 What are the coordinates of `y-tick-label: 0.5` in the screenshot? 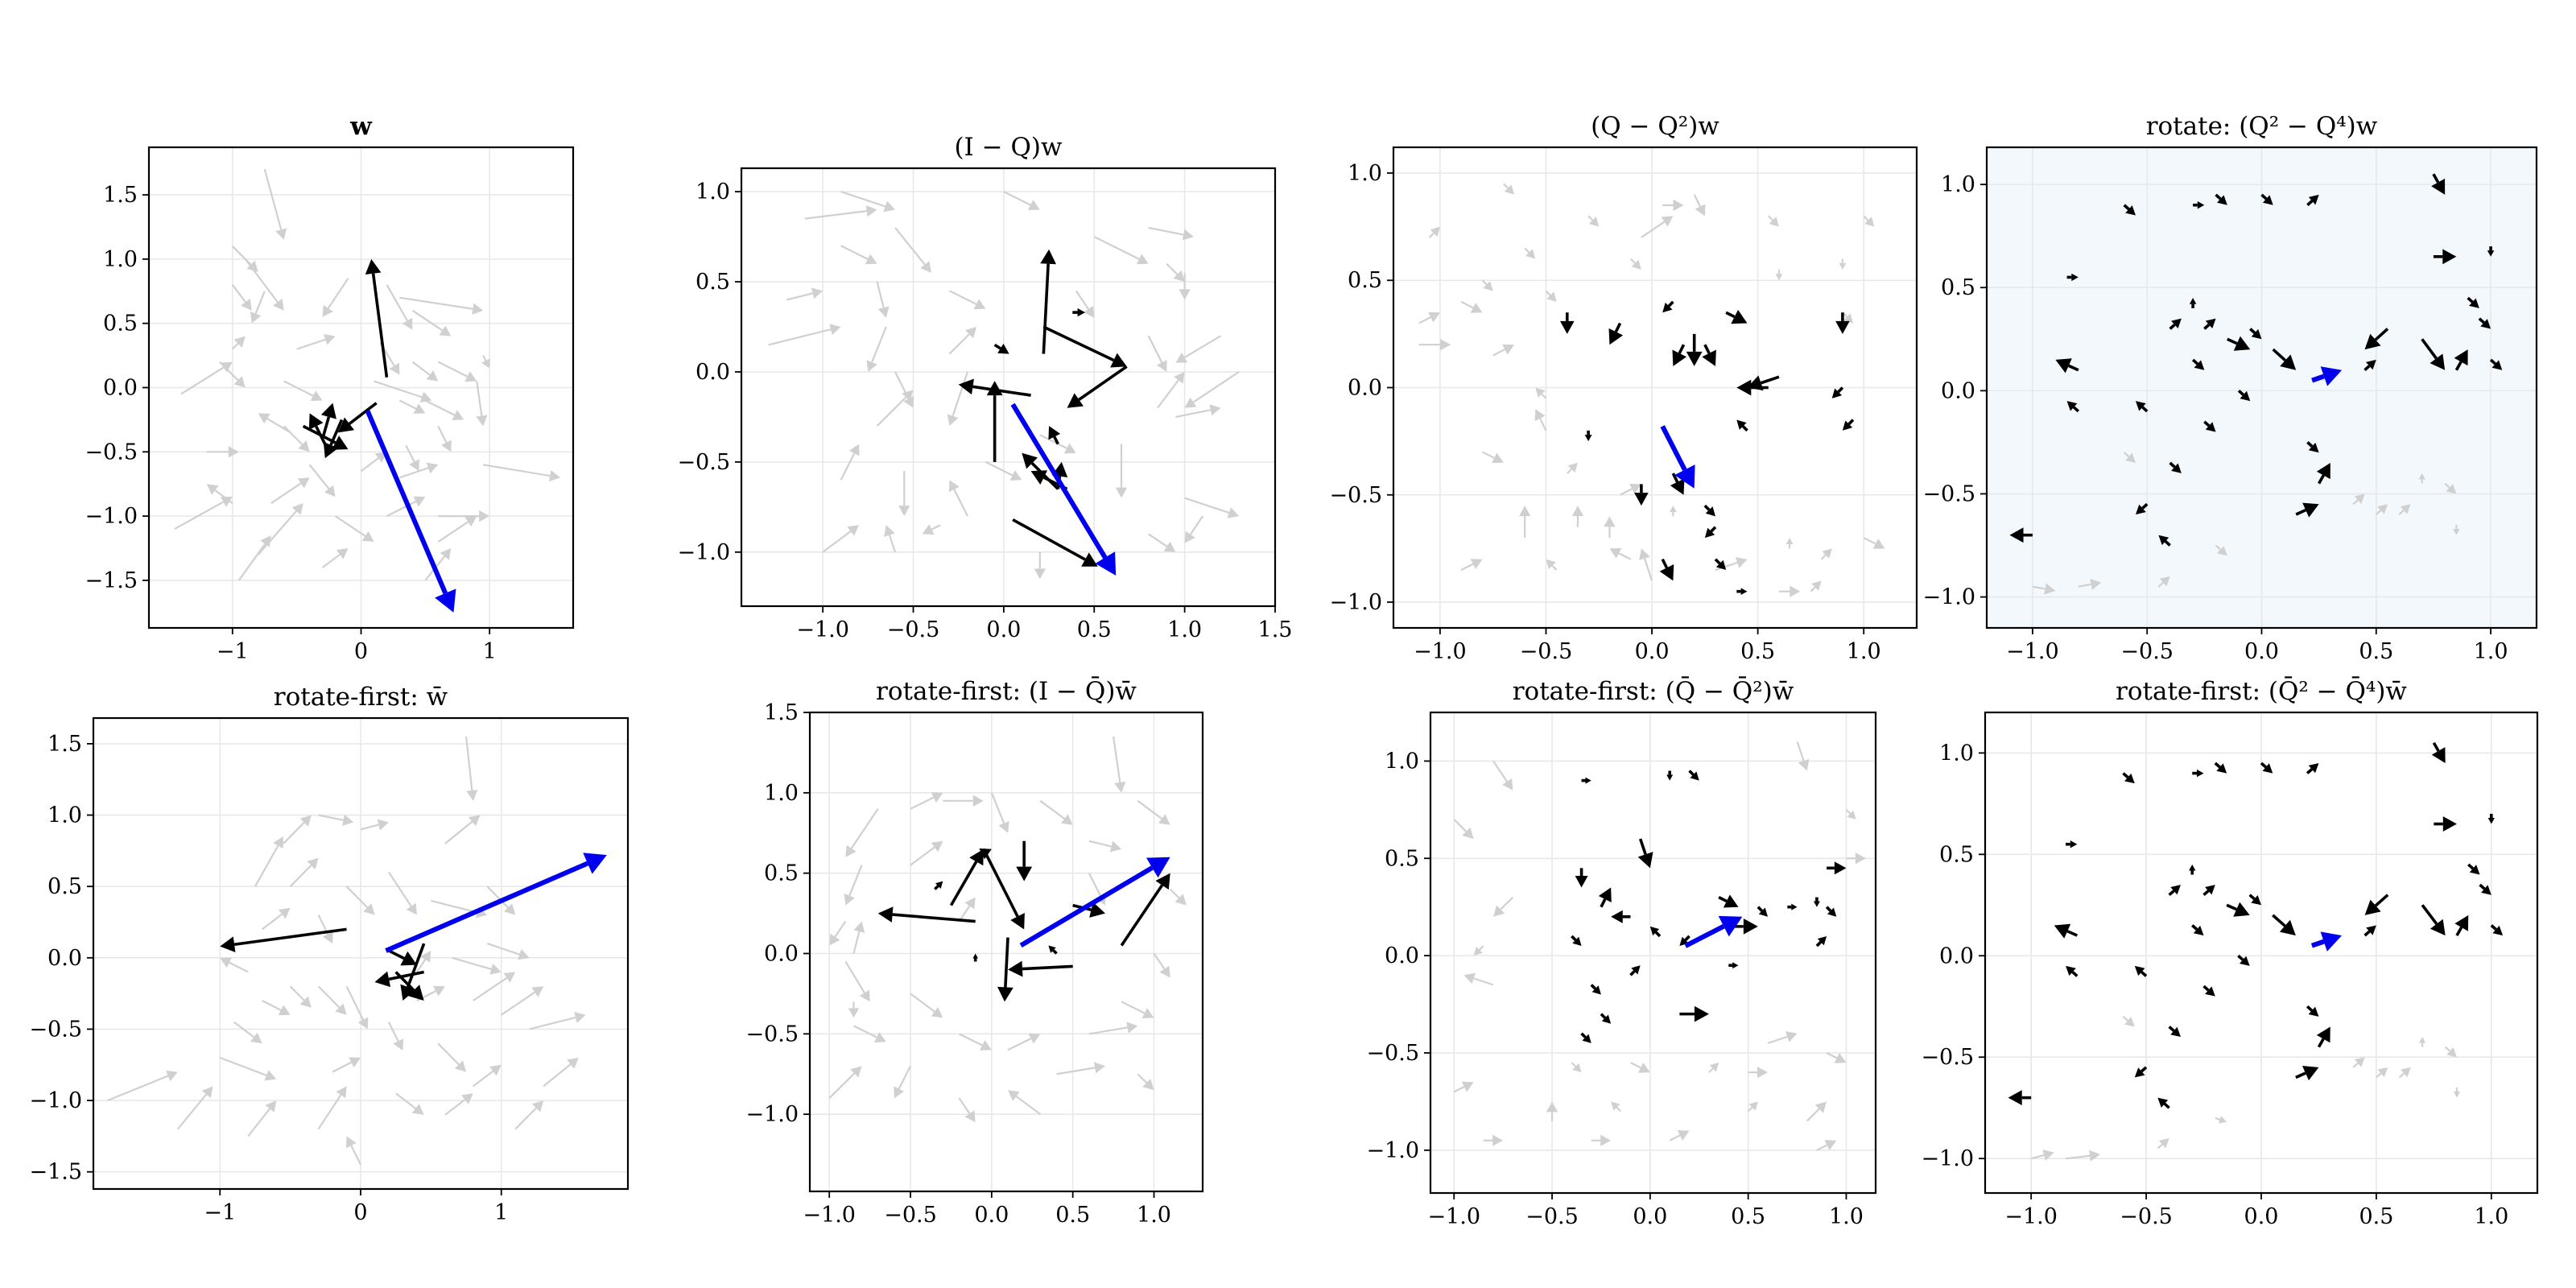 It's located at (1956, 854).